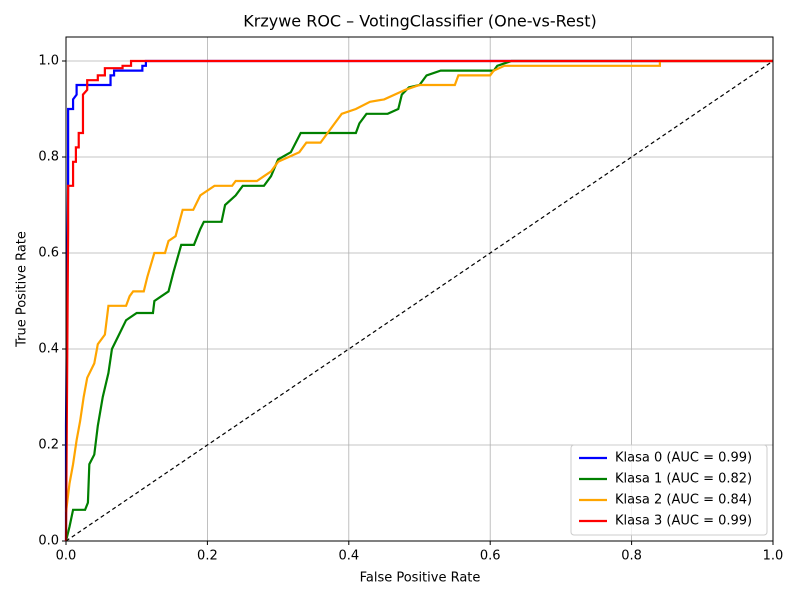 The image size is (800, 604). I want to click on legend-label: Klasa 0 (AUC = 0.99), so click(683, 458).